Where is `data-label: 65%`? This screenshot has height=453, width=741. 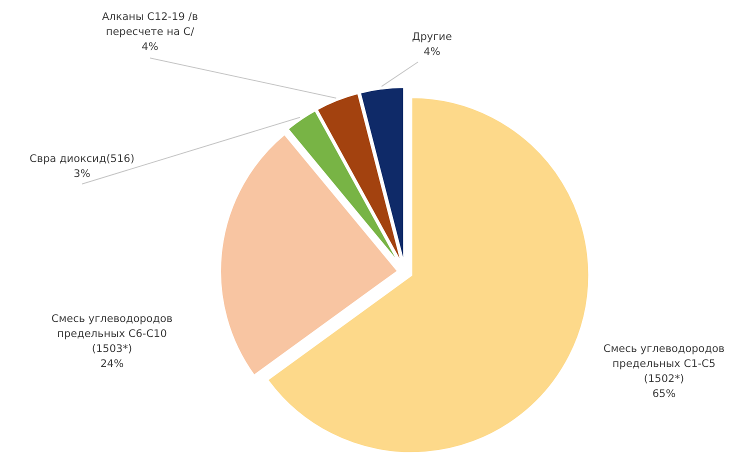
data-label: 65% is located at coordinates (664, 394).